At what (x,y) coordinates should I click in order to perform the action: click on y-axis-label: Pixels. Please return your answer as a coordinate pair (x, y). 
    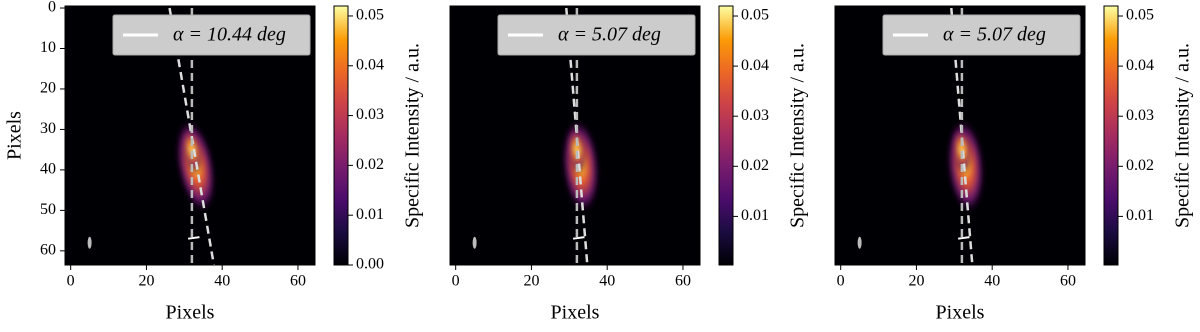
    Looking at the image, I should click on (15, 135).